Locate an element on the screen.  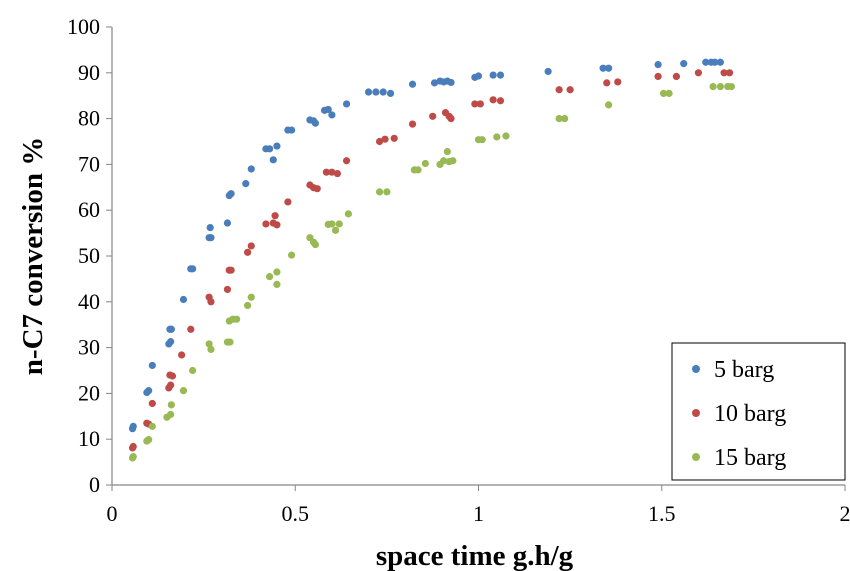
y-tick-label: 100 is located at coordinates (83, 26).